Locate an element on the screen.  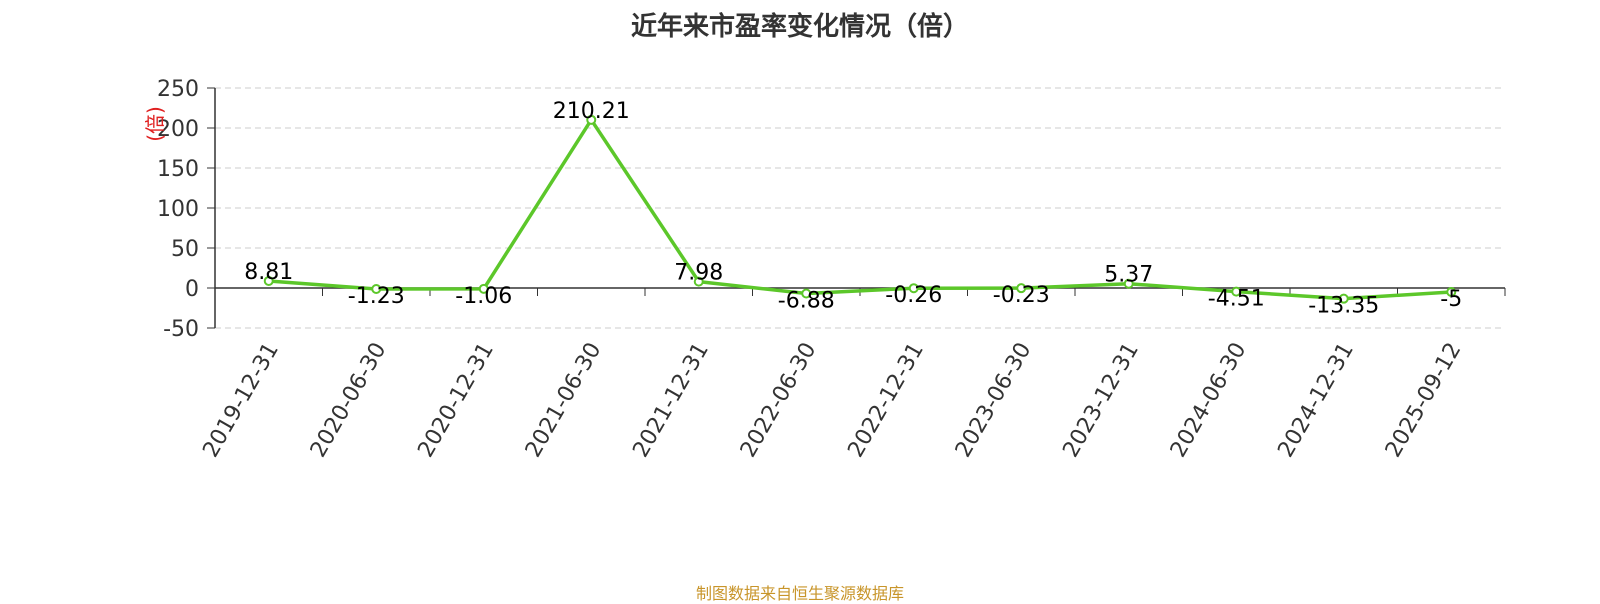
data-label: 210.21 is located at coordinates (591, 111).